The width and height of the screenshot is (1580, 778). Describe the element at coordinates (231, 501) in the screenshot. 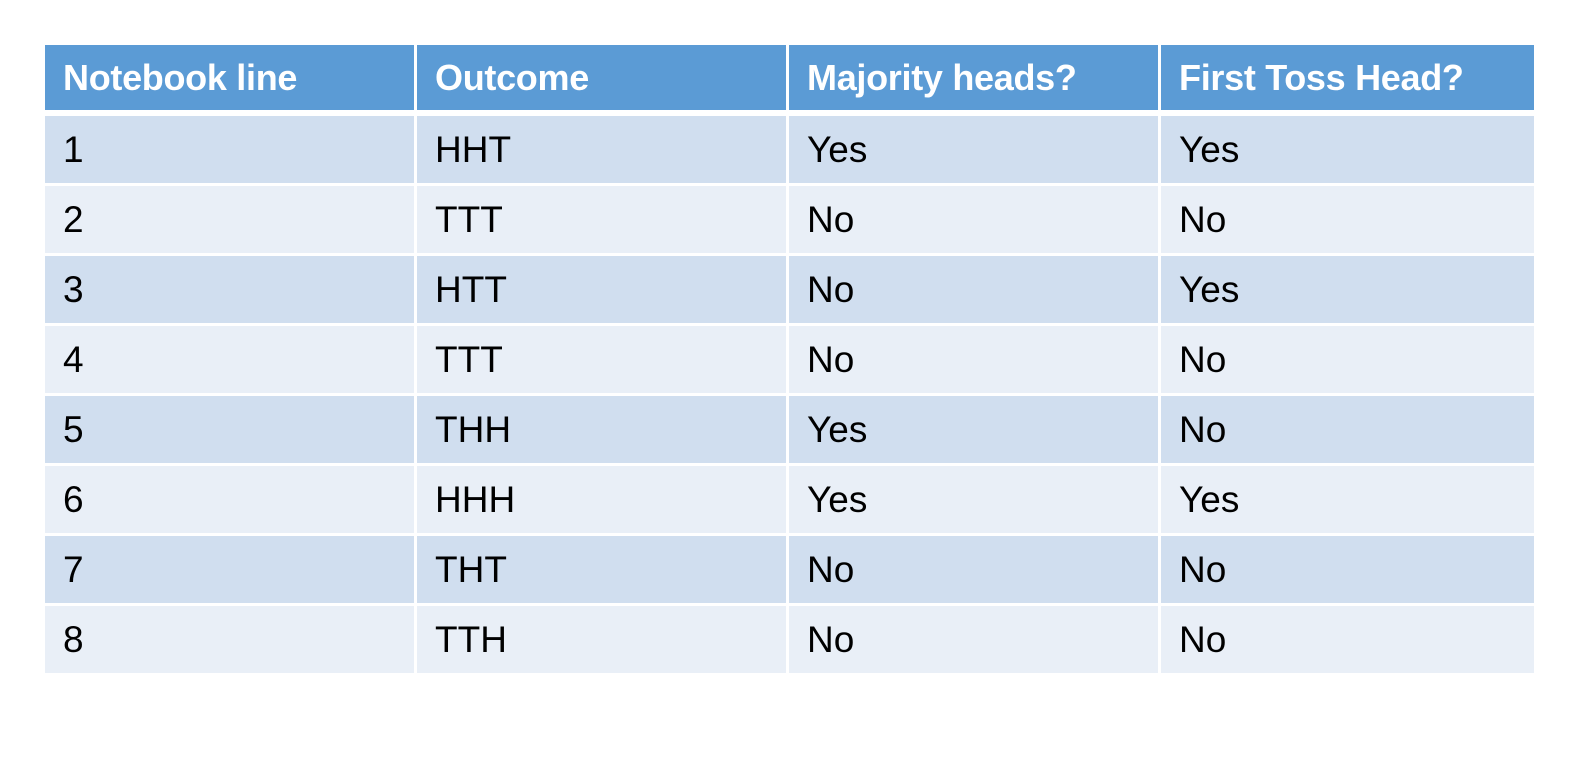

I see `cell-notebook-line: 6` at that location.